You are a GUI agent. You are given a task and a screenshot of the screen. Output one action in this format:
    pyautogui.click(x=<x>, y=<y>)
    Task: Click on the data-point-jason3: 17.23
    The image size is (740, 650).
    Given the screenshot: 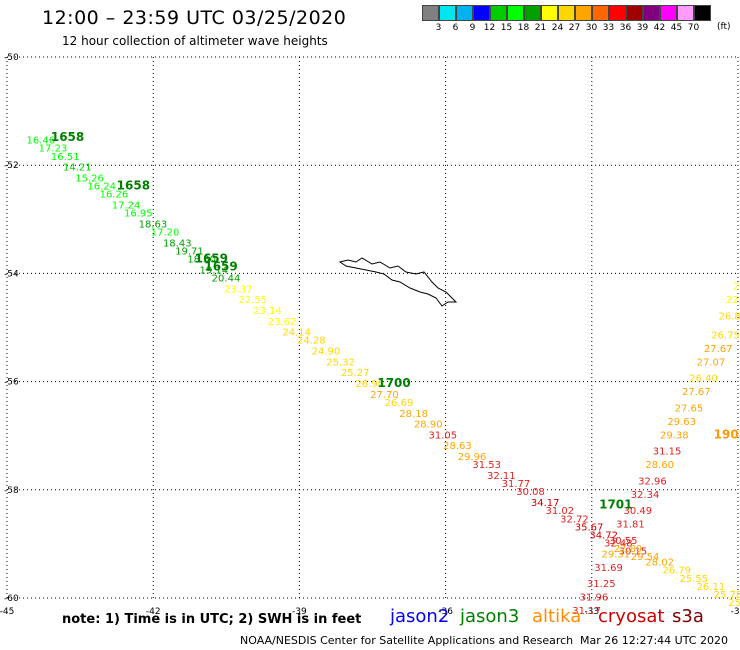 What is the action you would take?
    pyautogui.click(x=53, y=149)
    